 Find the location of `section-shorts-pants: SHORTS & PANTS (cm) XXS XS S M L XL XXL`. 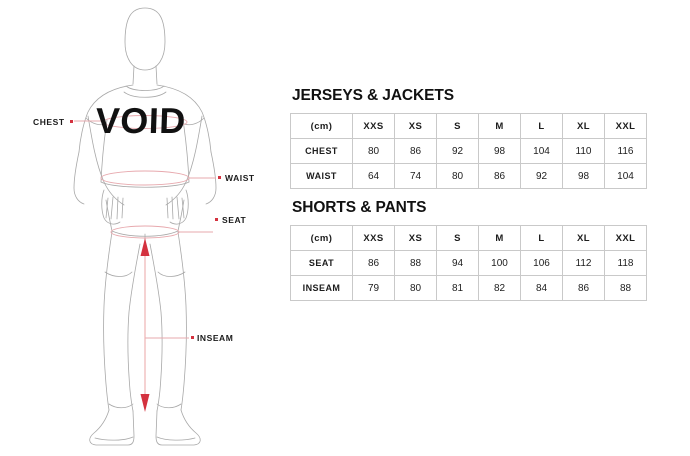

section-shorts-pants: SHORTS & PANTS (cm) XXS XS S M L XL XXL is located at coordinates (468, 250).